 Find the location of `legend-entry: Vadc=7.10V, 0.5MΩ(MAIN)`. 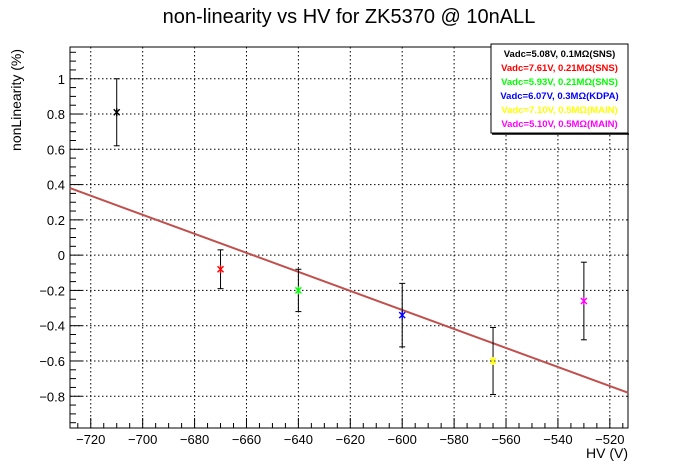

legend-entry: Vadc=7.10V, 0.5MΩ(MAIN) is located at coordinates (559, 110).